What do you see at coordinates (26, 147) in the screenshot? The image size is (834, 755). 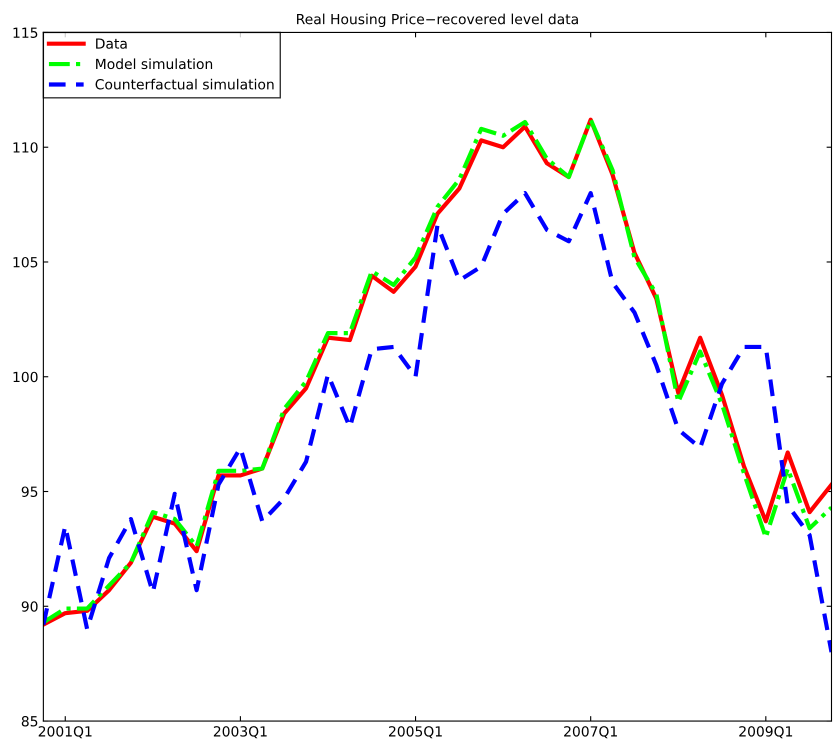 I see `y-tick-label: 110` at bounding box center [26, 147].